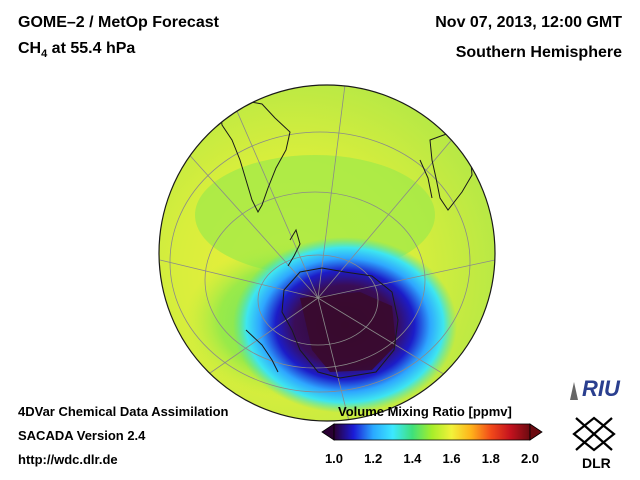 This screenshot has width=640, height=480. Describe the element at coordinates (412, 458) in the screenshot. I see `colorbar-tick-label: 1.4` at that location.